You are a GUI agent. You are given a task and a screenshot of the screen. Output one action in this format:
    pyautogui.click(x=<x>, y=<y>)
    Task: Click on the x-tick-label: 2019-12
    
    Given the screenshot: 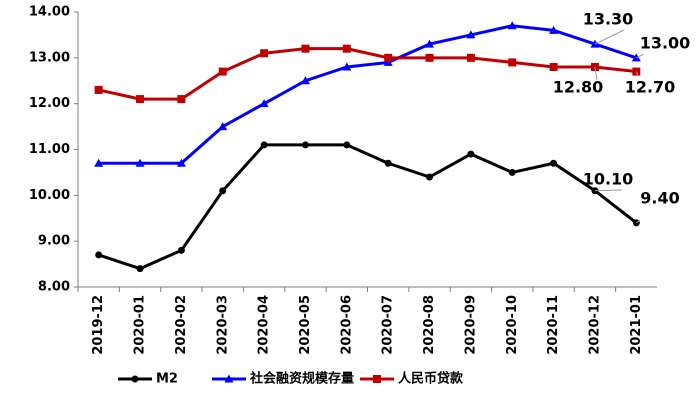 What is the action you would take?
    pyautogui.click(x=98, y=325)
    